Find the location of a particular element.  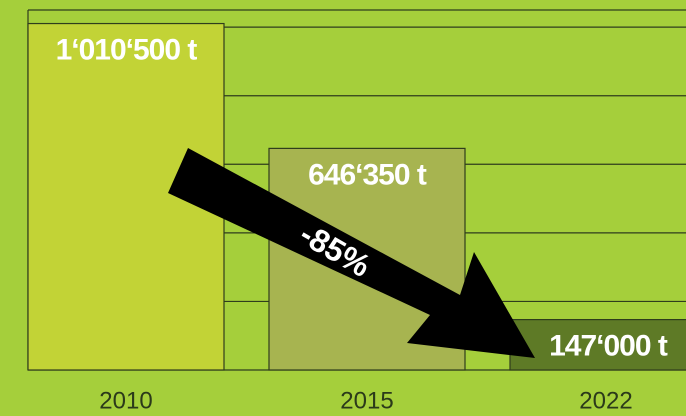

x-tick-label: 2015 is located at coordinates (366, 400).